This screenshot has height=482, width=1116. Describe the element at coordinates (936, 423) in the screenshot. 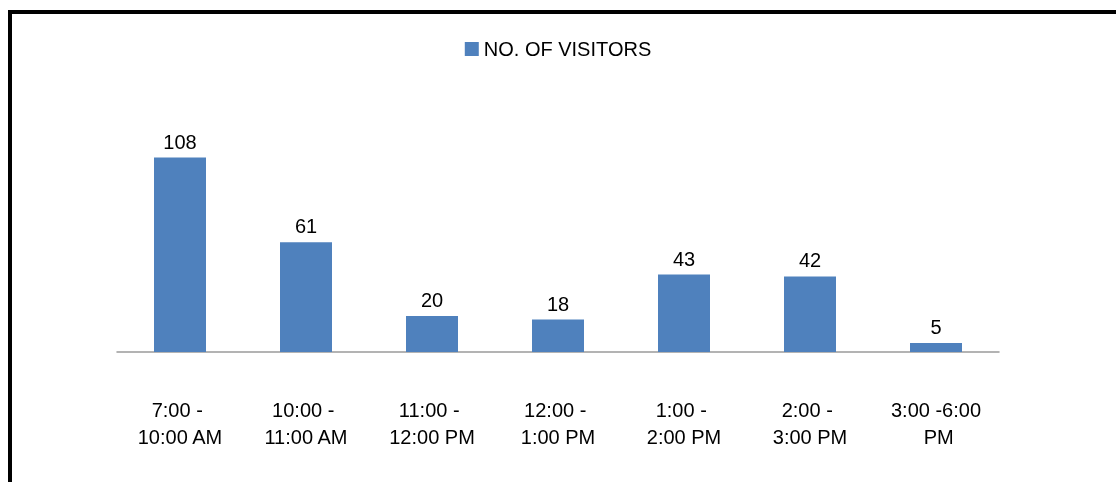

I see `x-tick-label: 3:00 -6:00 PM` at that location.